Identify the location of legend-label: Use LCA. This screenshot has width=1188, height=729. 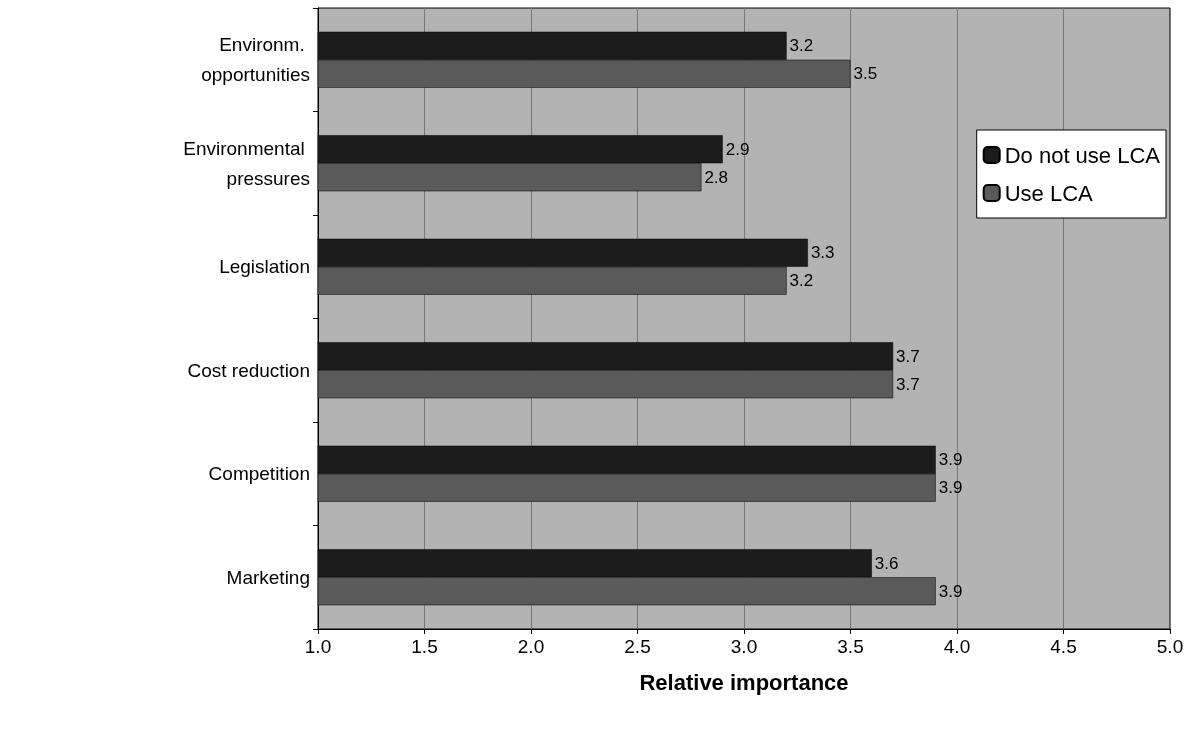
(1049, 193).